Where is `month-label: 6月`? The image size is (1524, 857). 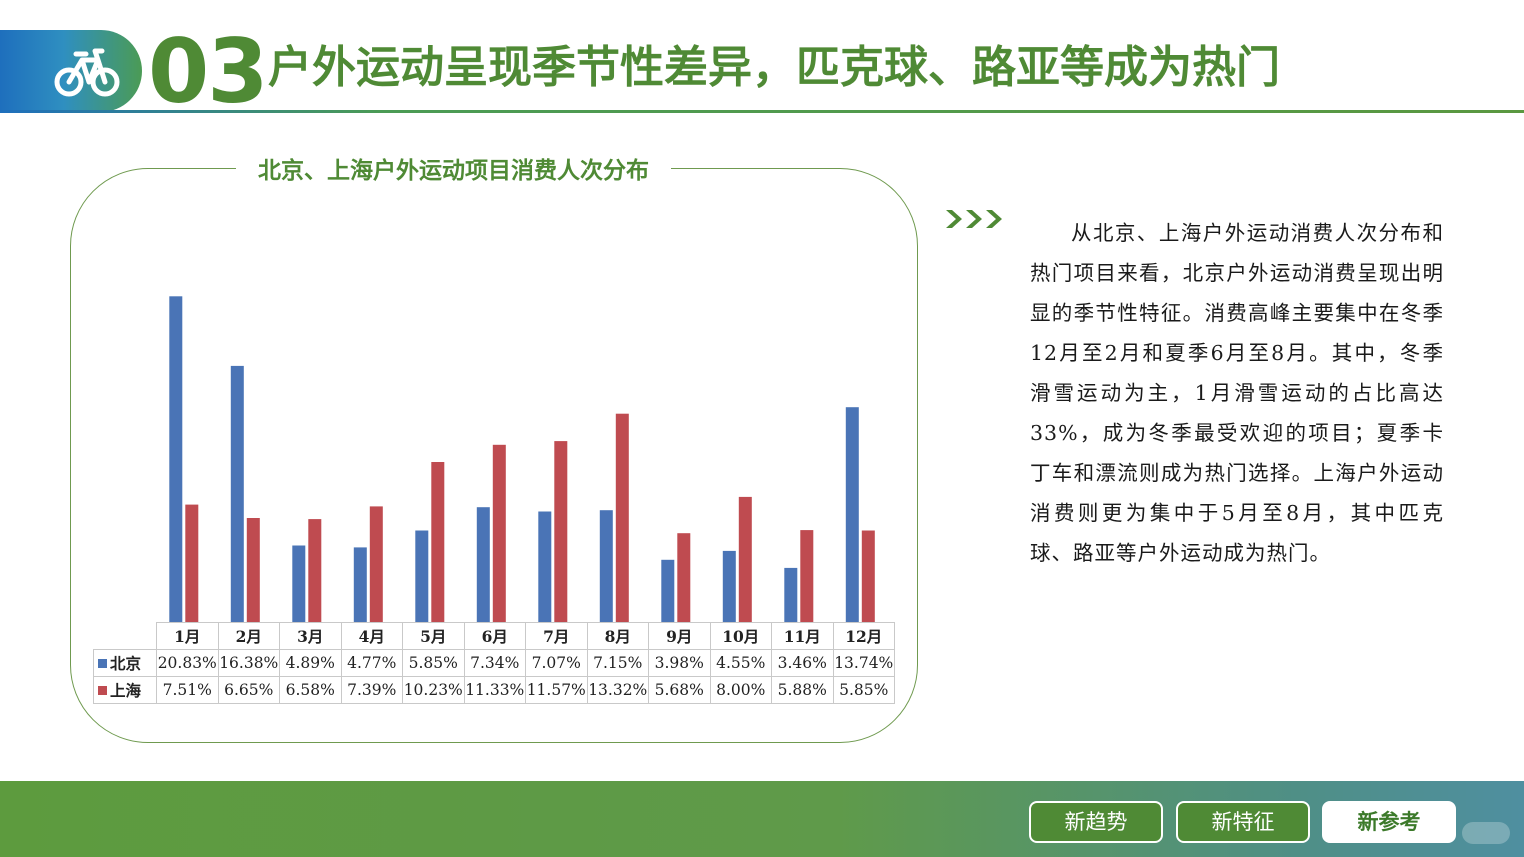
month-label: 6月 is located at coordinates (494, 636).